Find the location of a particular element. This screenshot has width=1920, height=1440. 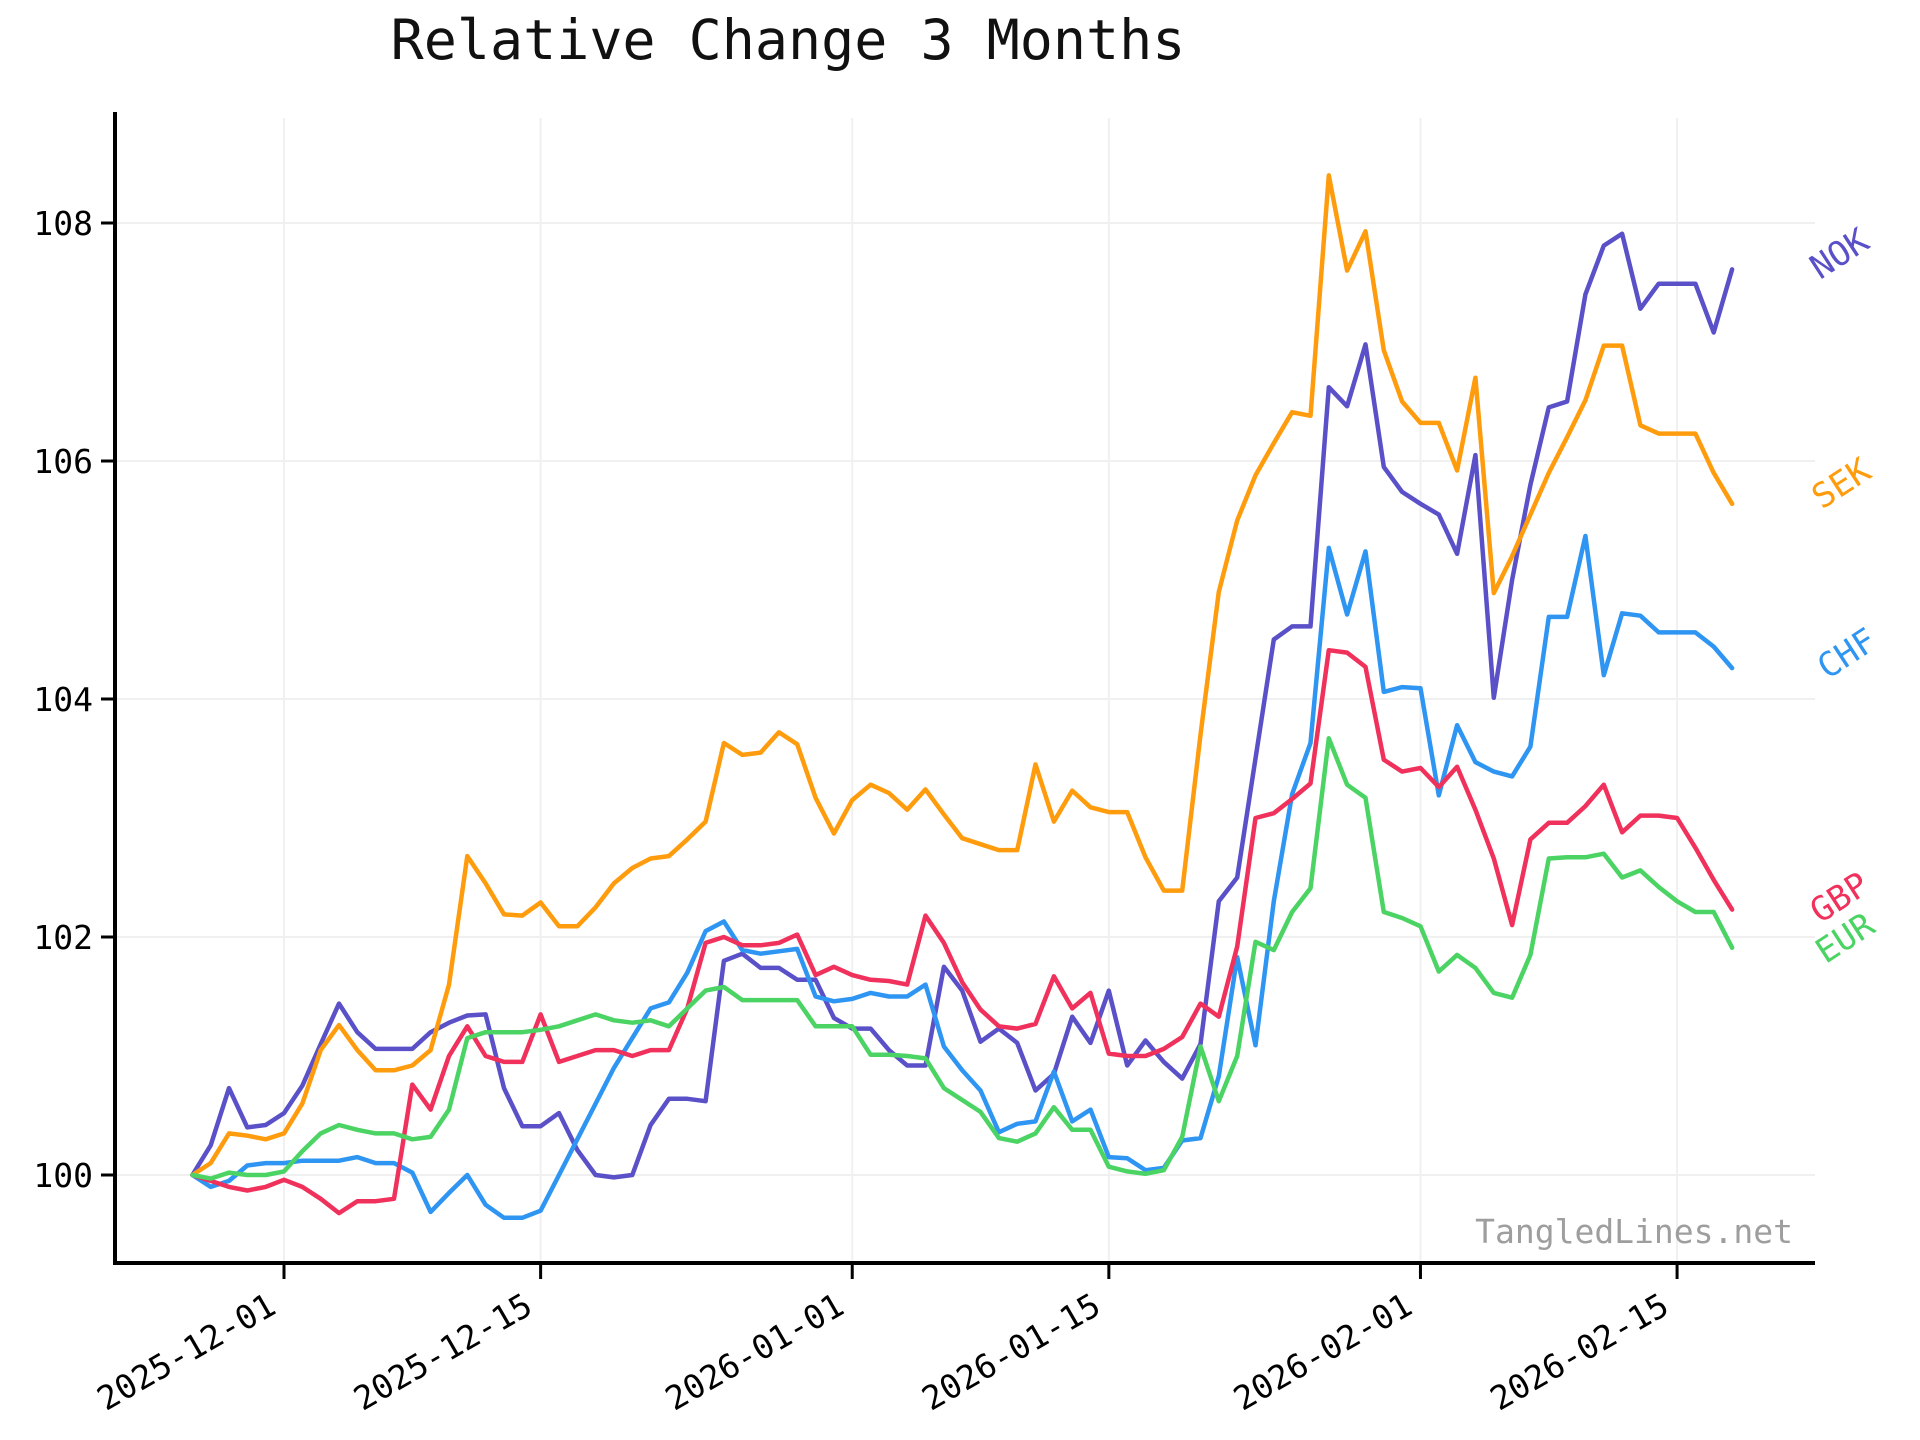

series-label-NOK: NOK is located at coordinates (1840, 253).